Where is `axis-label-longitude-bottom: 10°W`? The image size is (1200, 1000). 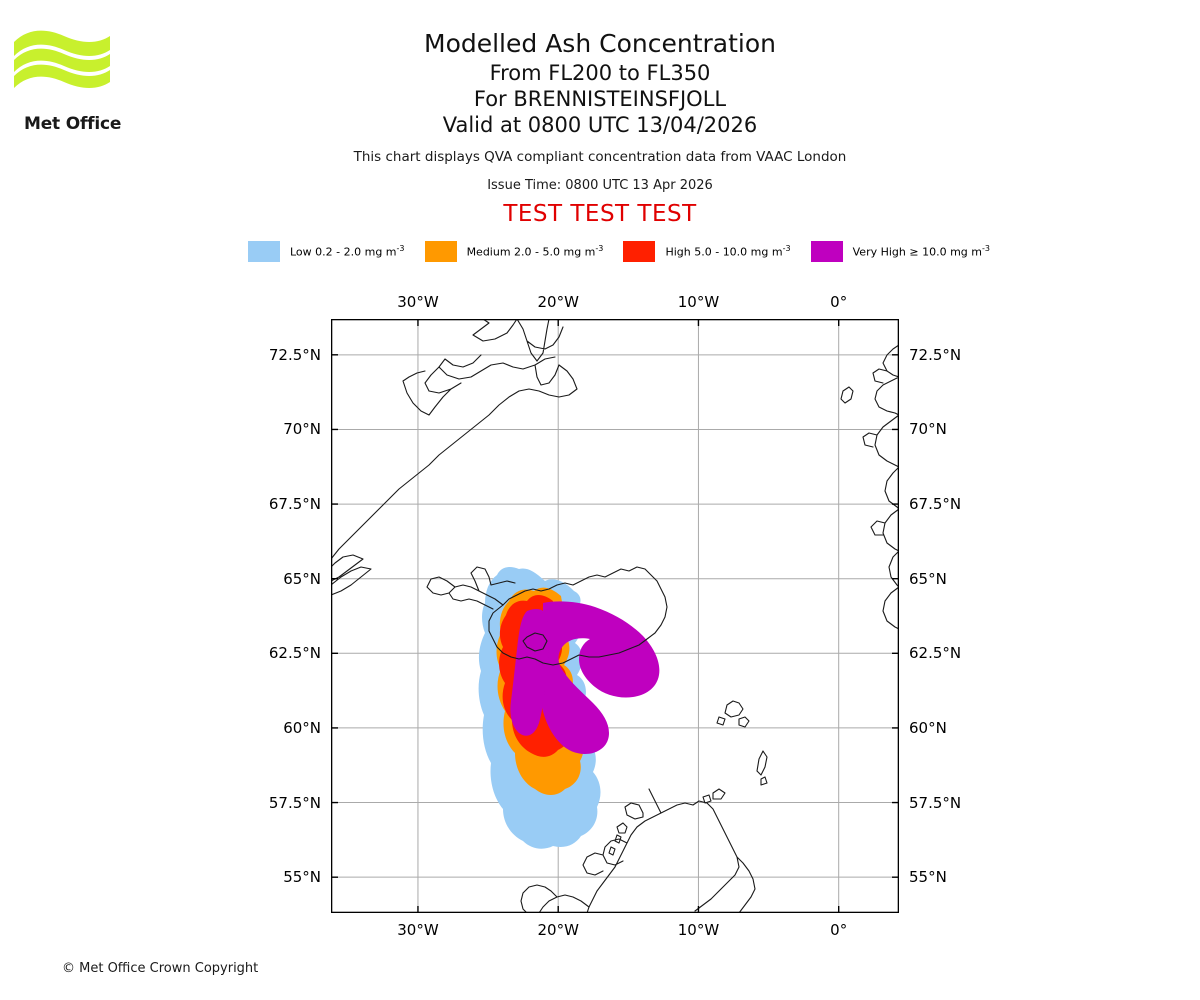
axis-label-longitude-bottom: 10°W is located at coordinates (698, 930).